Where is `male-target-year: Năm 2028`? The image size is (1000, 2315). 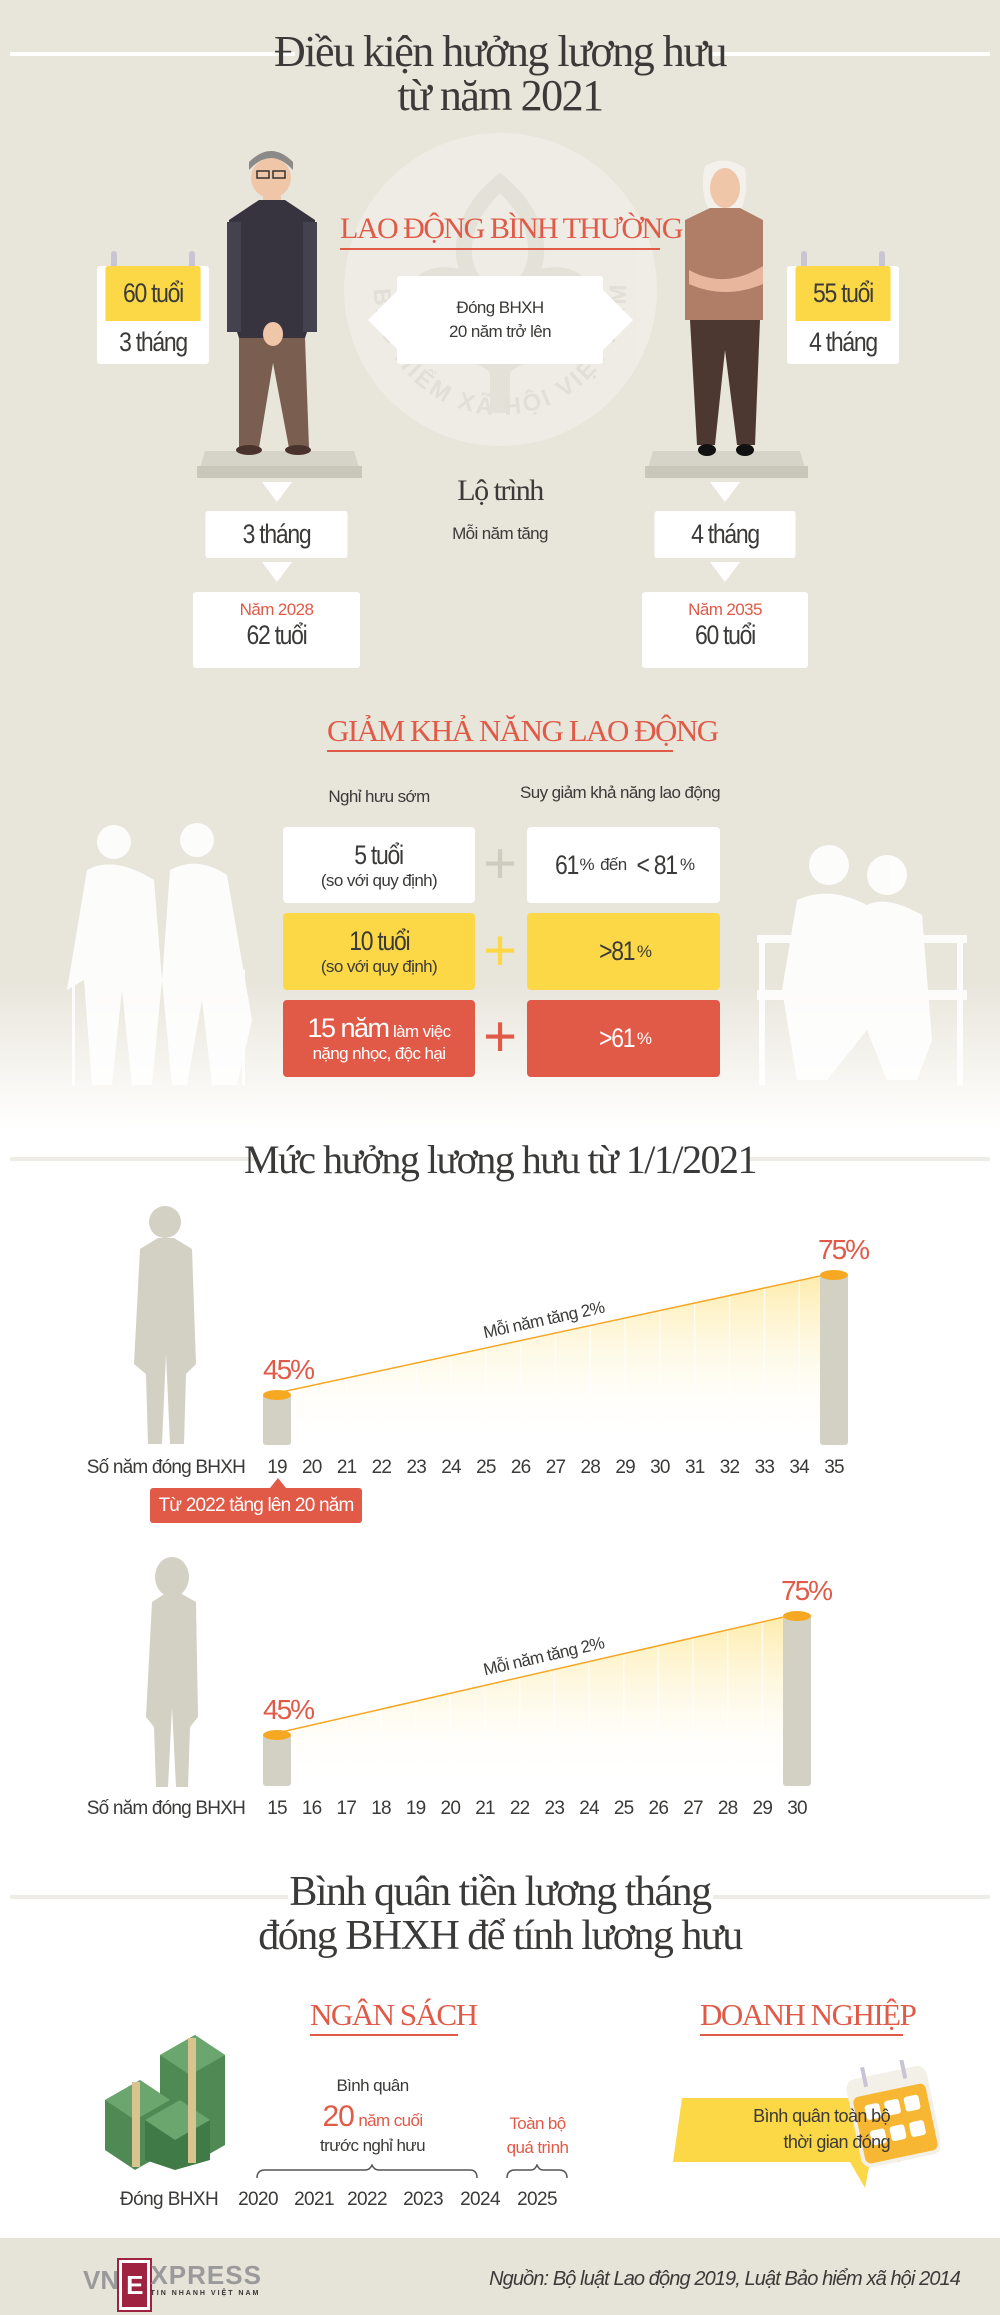
male-target-year: Năm 2028 is located at coordinates (276, 609).